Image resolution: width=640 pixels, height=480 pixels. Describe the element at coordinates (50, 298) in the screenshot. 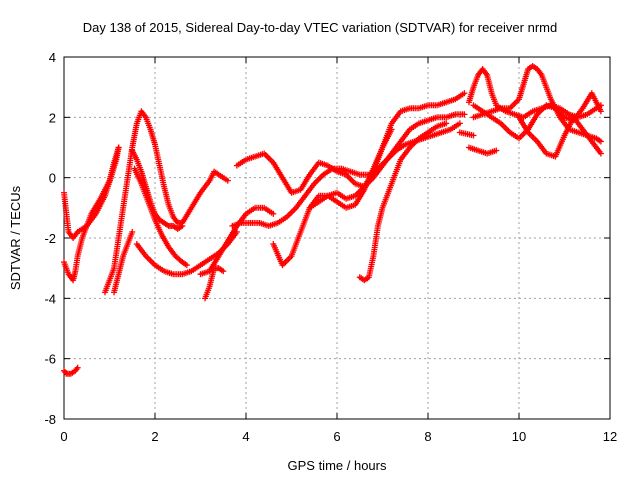

I see `y-tick-label: -4` at that location.